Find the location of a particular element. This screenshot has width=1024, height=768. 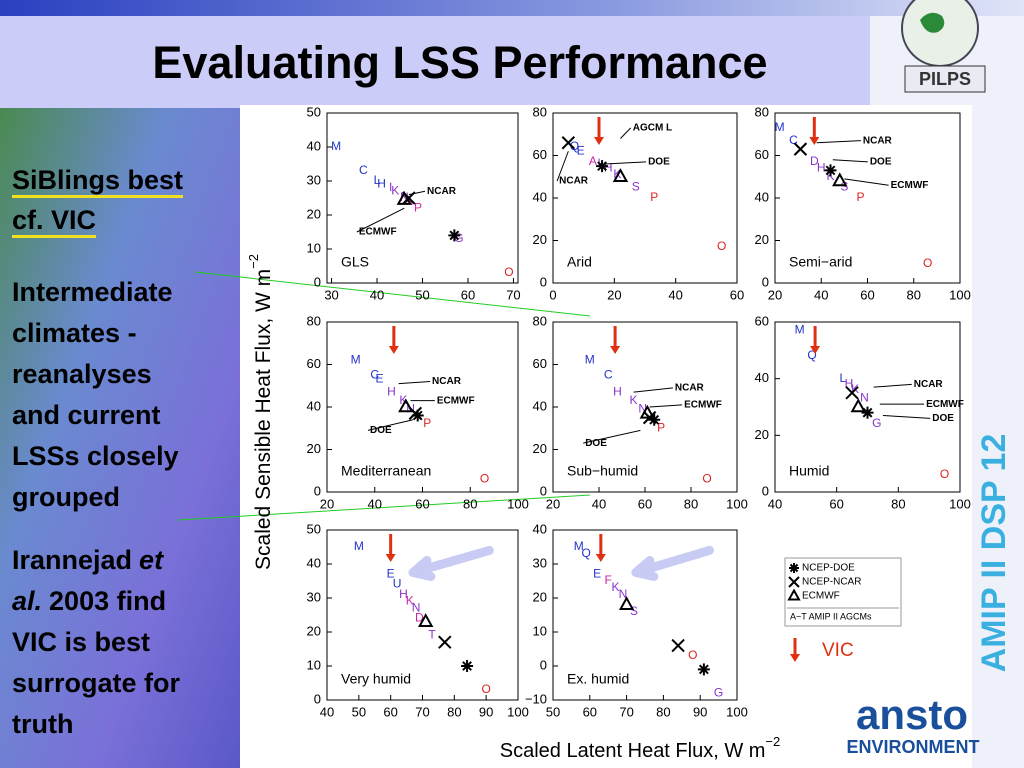

y-tick-label: 40 is located at coordinates (540, 528).